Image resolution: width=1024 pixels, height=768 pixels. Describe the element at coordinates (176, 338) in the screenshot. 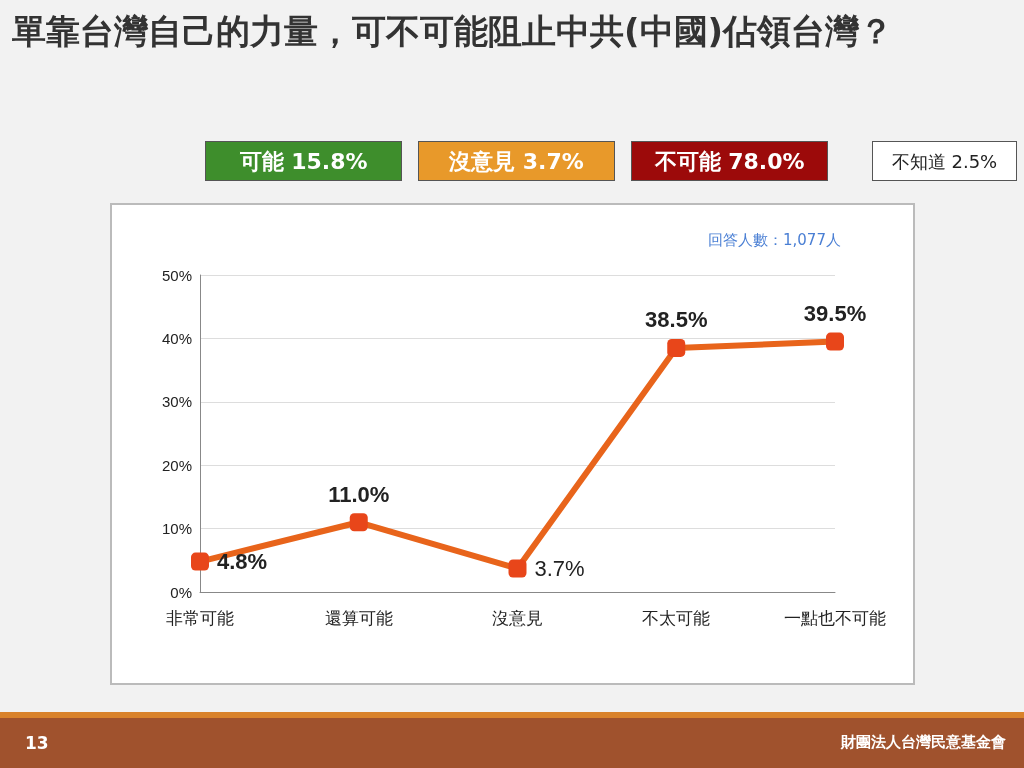

I see `y-tick-label: 40%` at that location.